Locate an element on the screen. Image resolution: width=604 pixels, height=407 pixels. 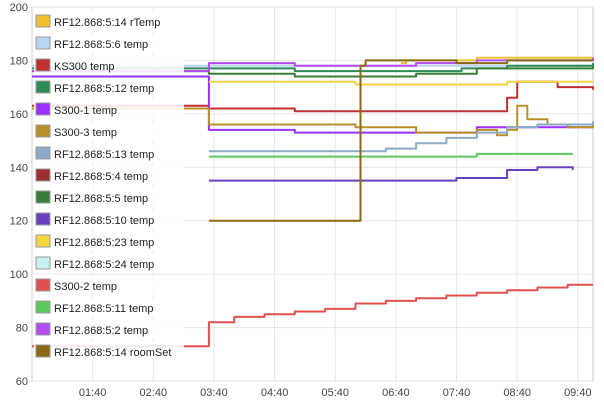
y-tick-label: 180 is located at coordinates (19, 61).